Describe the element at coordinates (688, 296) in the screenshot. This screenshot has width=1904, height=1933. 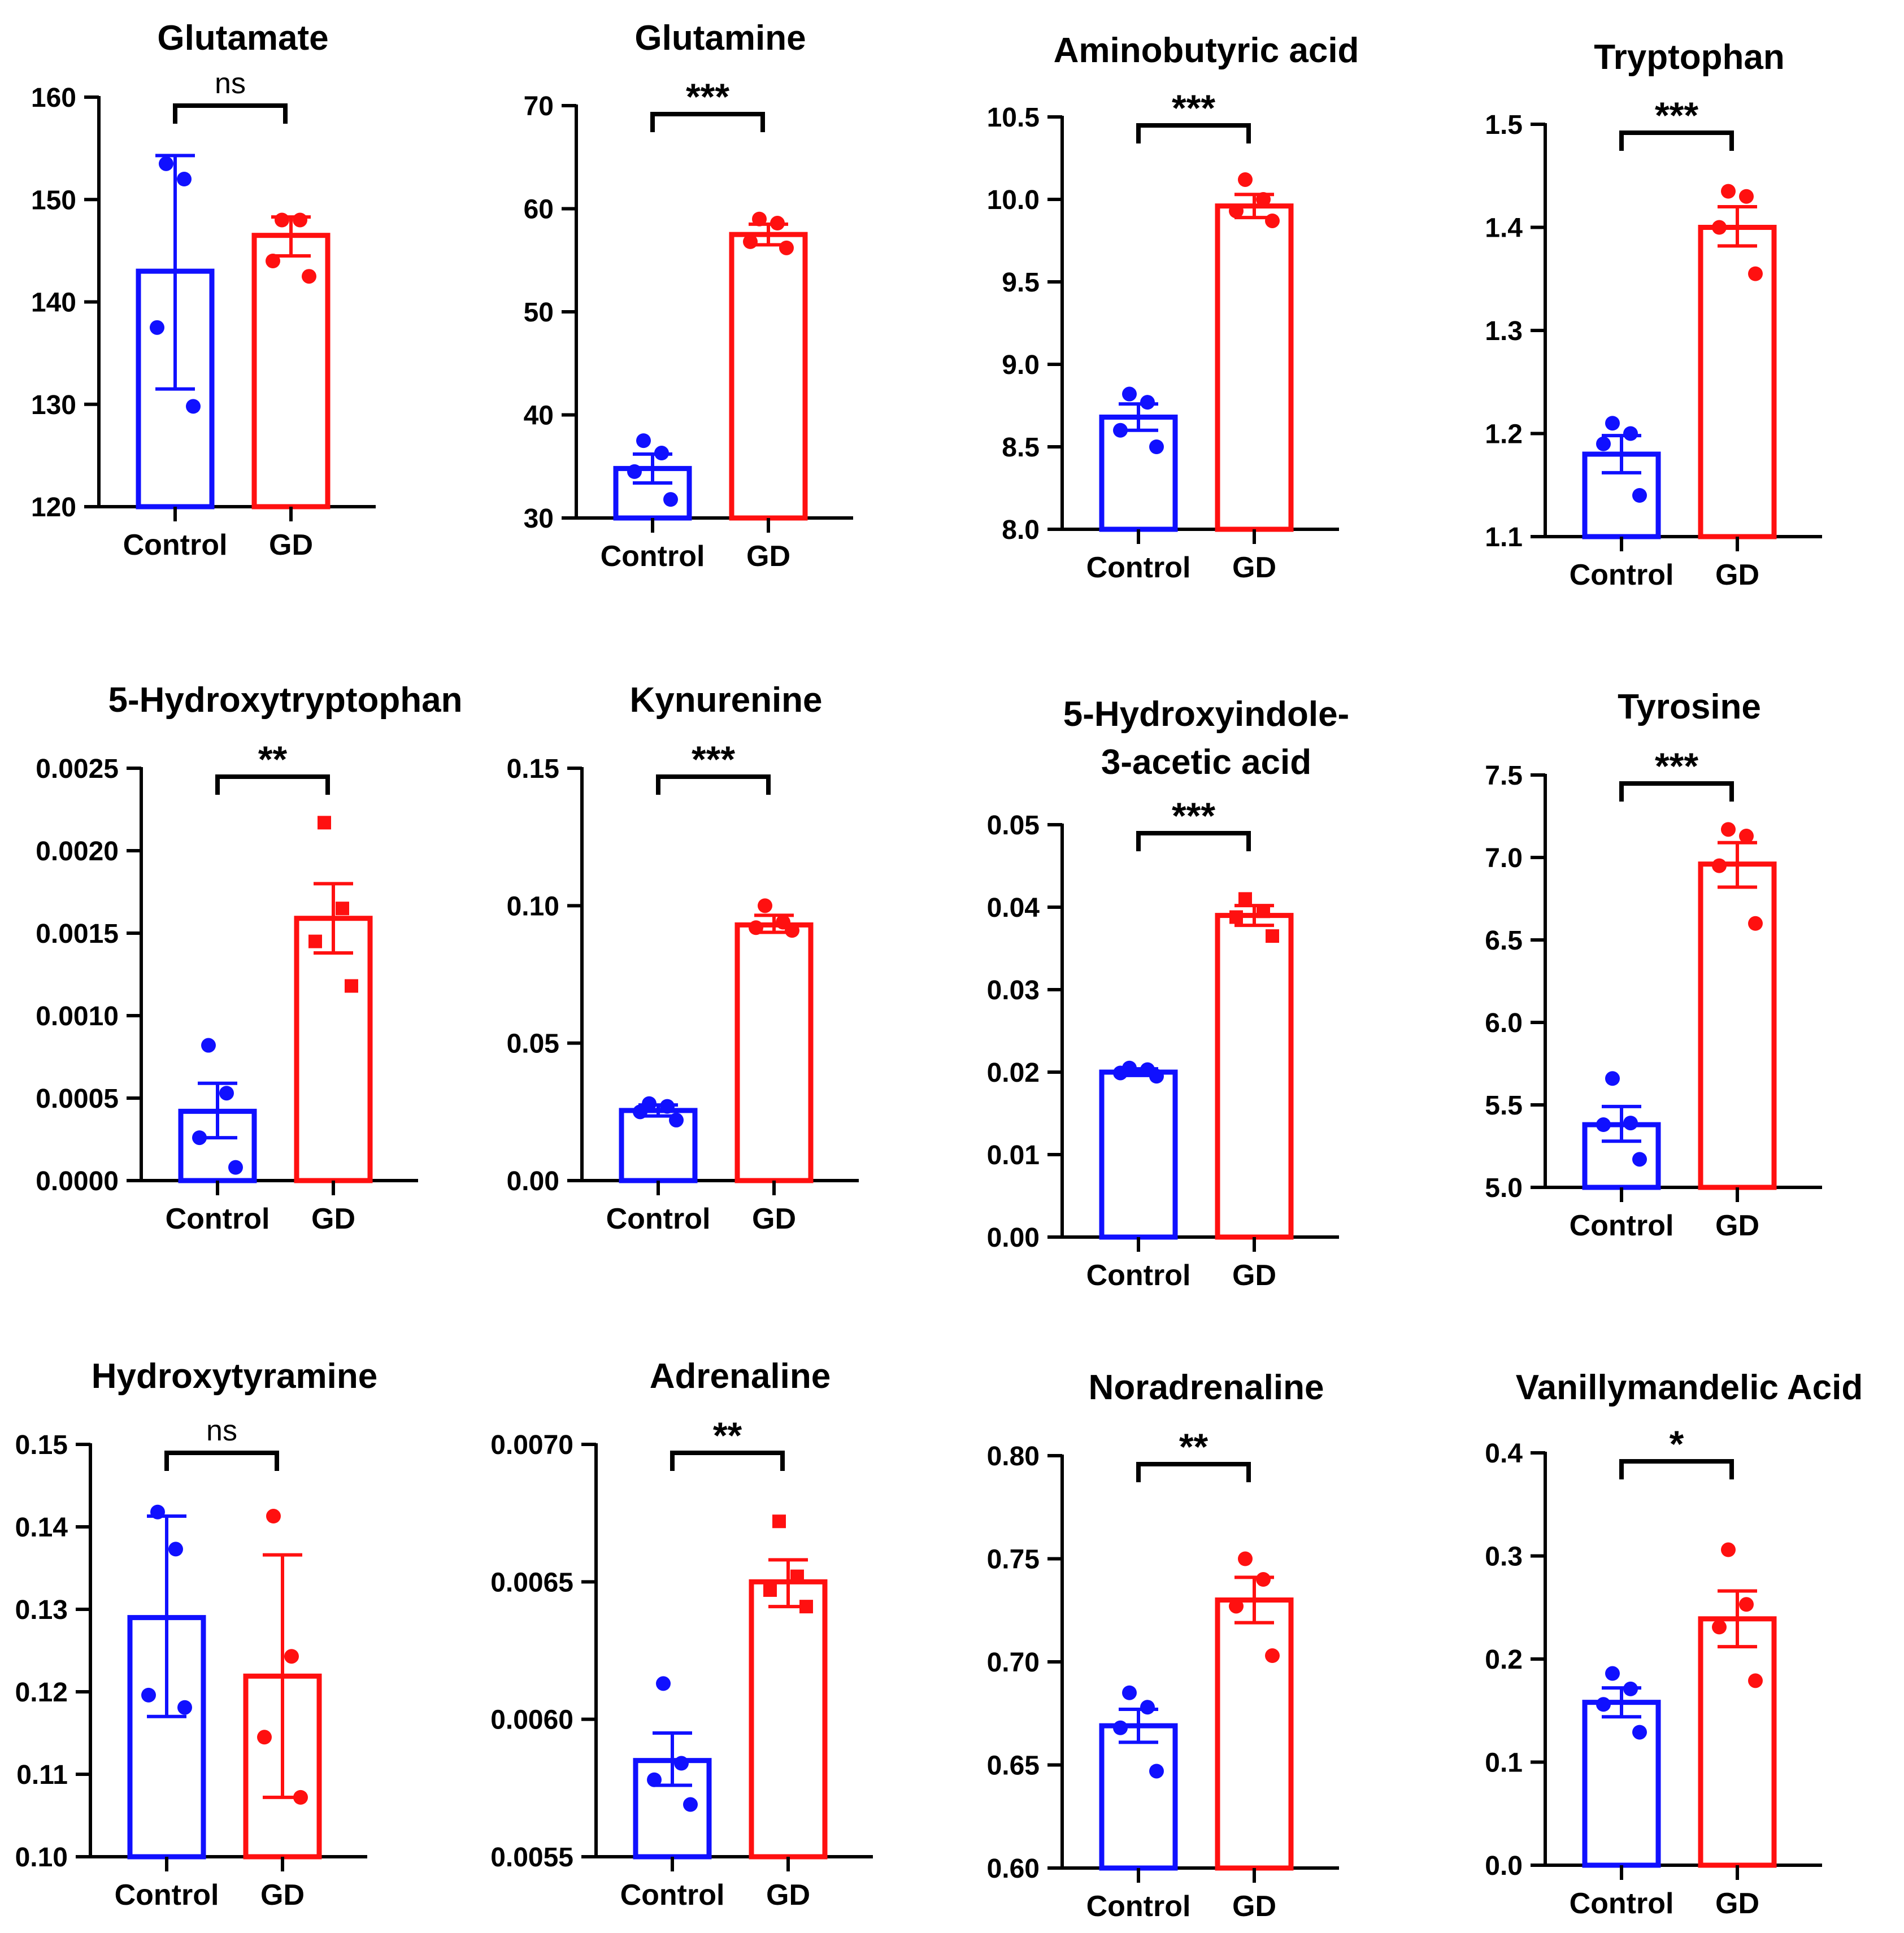
I see `chart-panel: Glutamine 30 40 50 60 70 Control GD ***` at that location.